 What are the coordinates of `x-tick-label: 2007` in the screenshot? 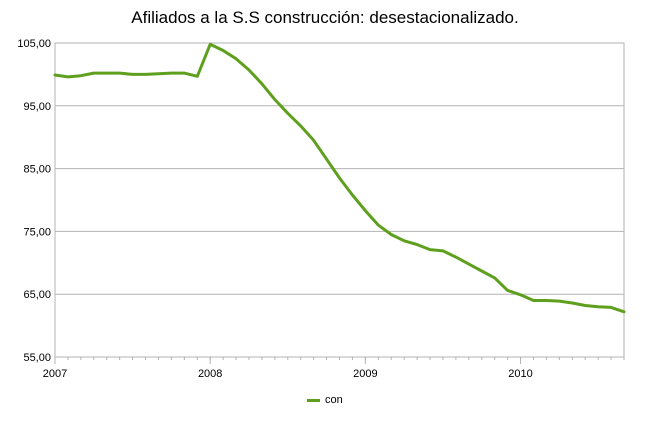 It's located at (55, 374).